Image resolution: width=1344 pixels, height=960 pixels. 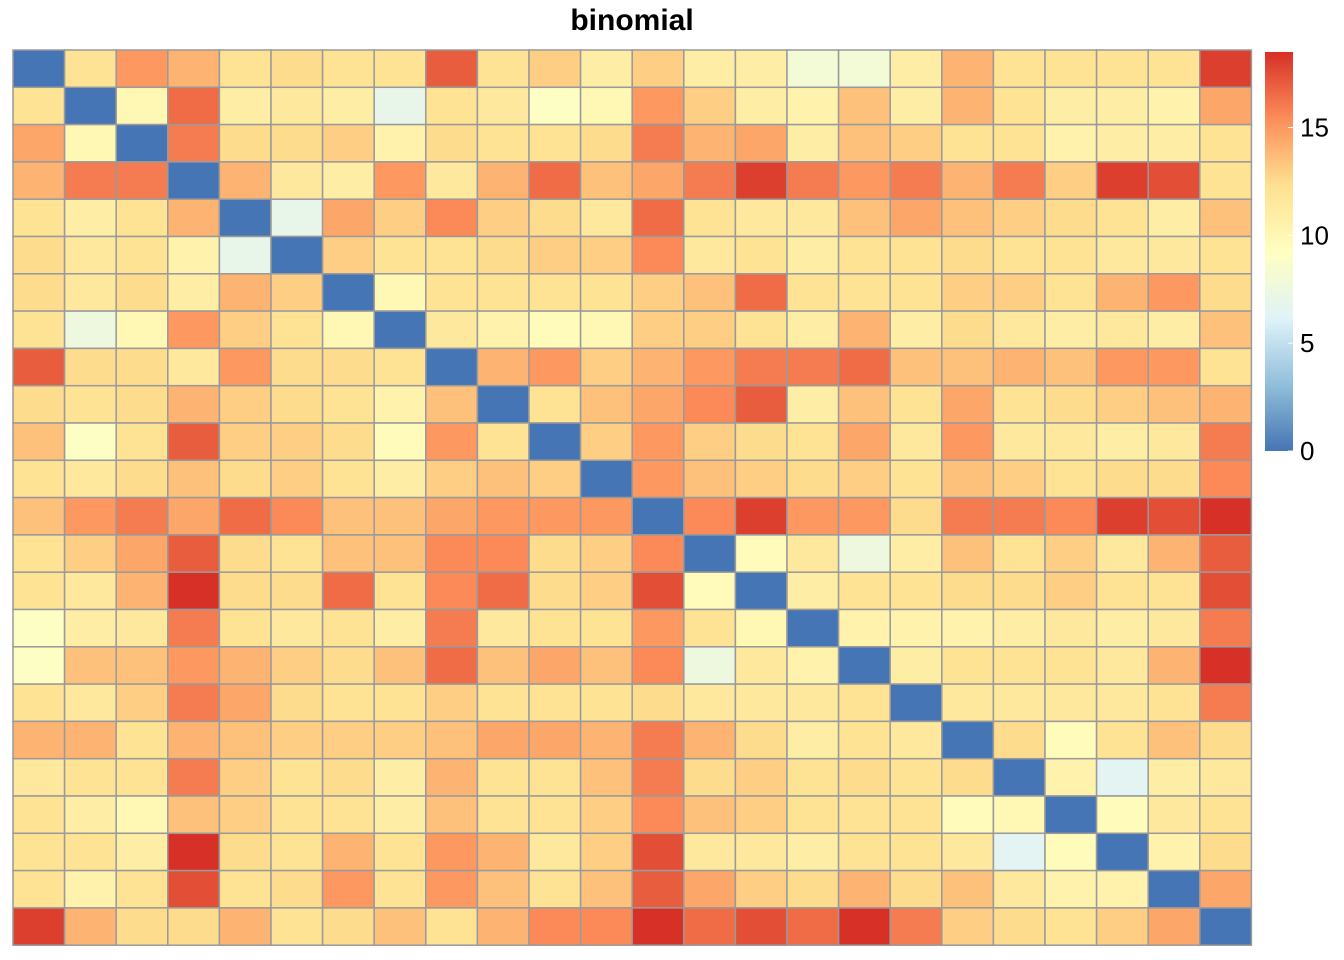 I want to click on colorbar-tick-label: 15, so click(x=1314, y=127).